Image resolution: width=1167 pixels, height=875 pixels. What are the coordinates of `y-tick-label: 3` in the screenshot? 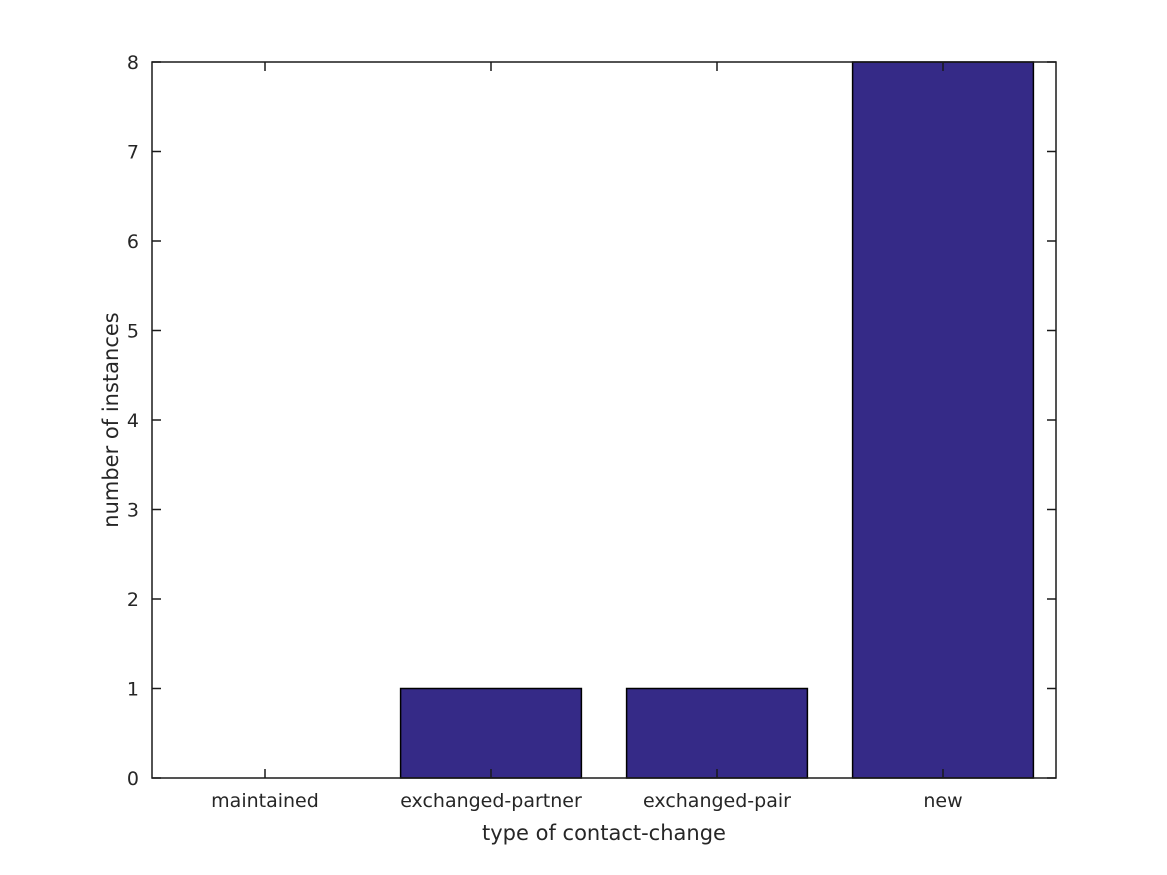 It's located at (133, 511).